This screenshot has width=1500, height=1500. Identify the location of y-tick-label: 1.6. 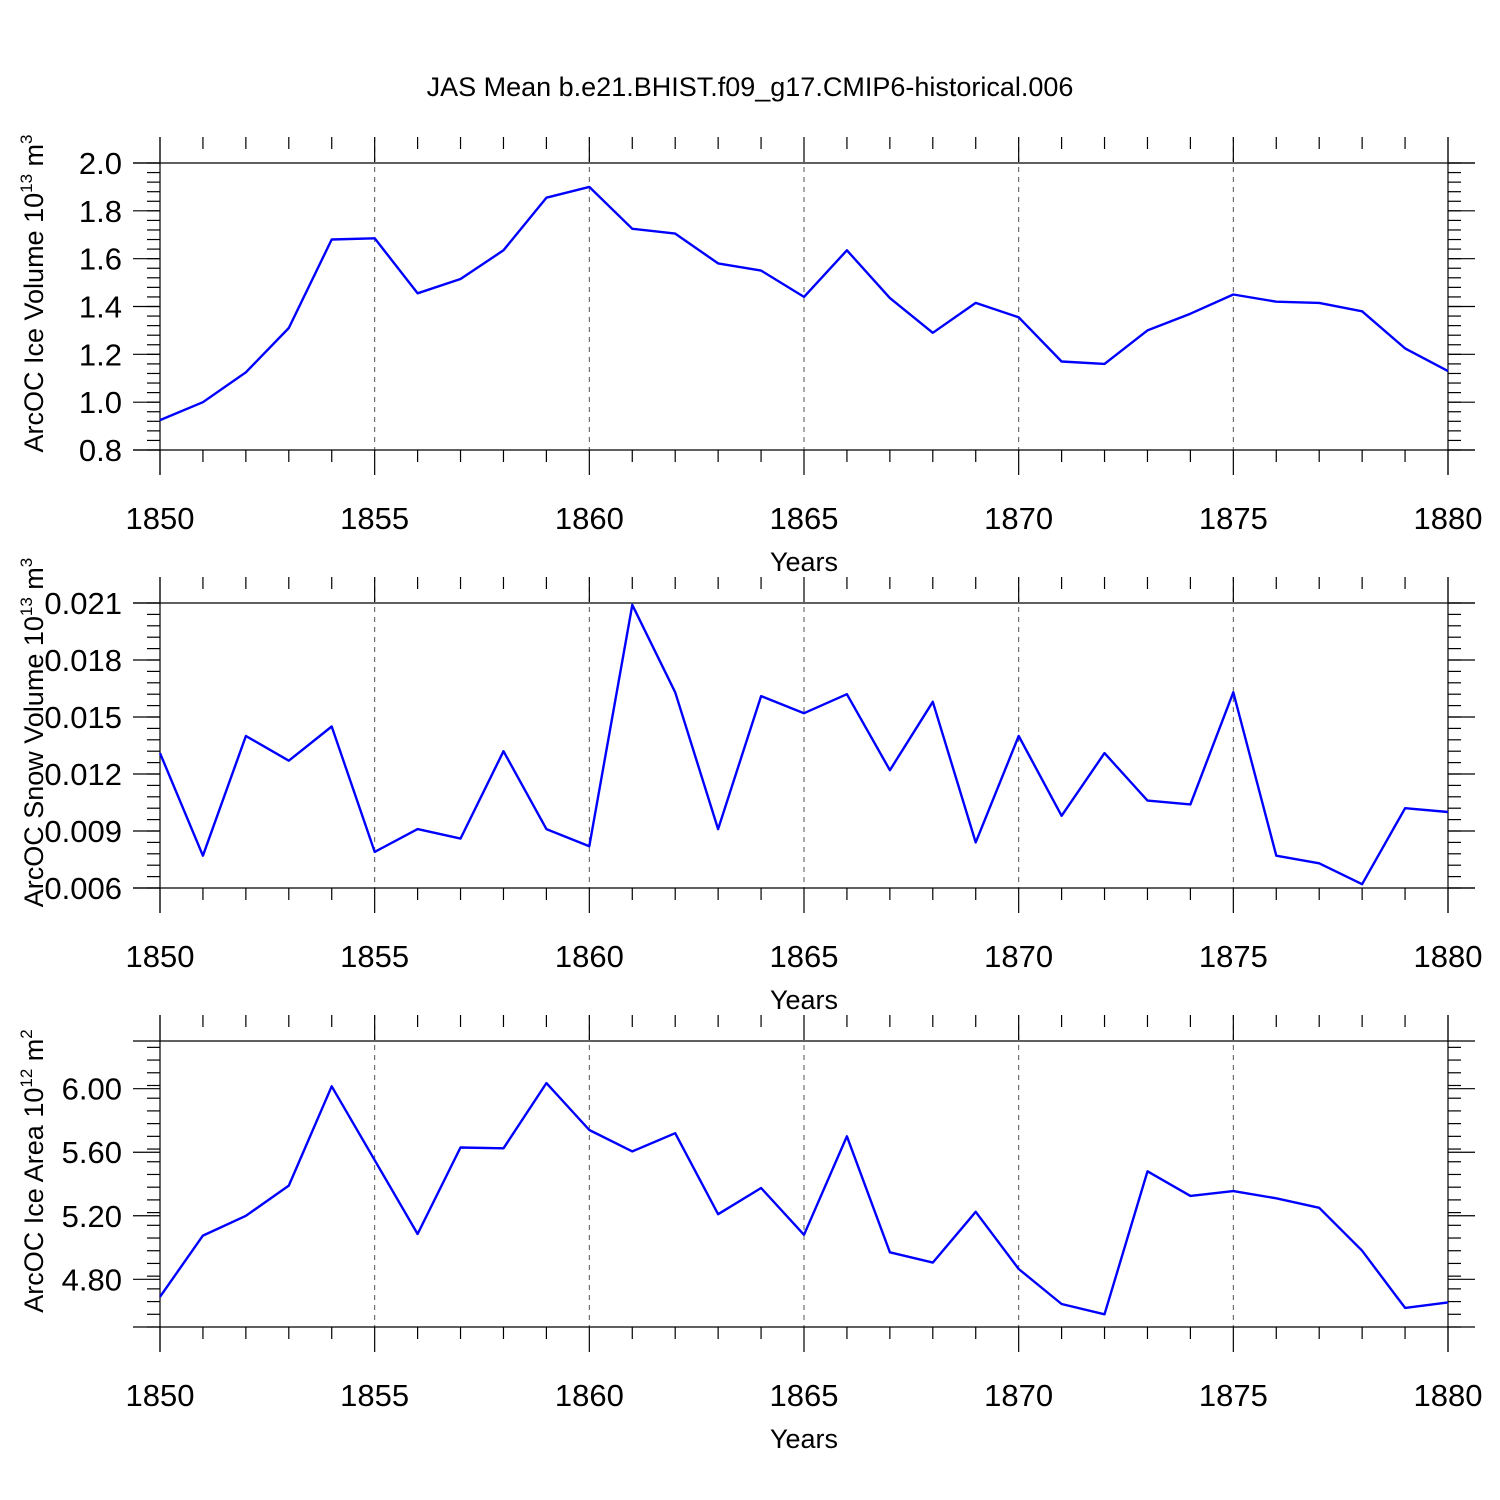
(100, 259).